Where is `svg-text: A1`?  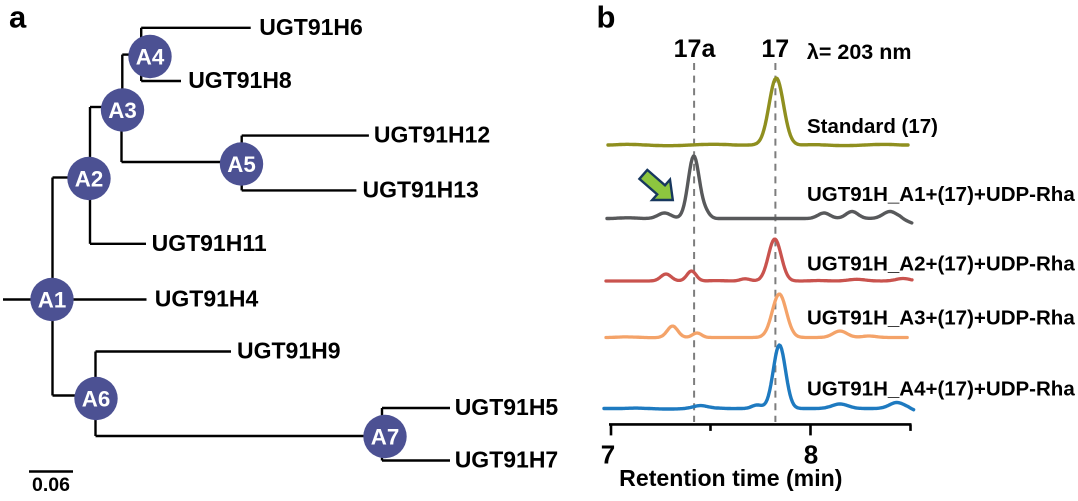 svg-text: A1 is located at coordinates (52, 300).